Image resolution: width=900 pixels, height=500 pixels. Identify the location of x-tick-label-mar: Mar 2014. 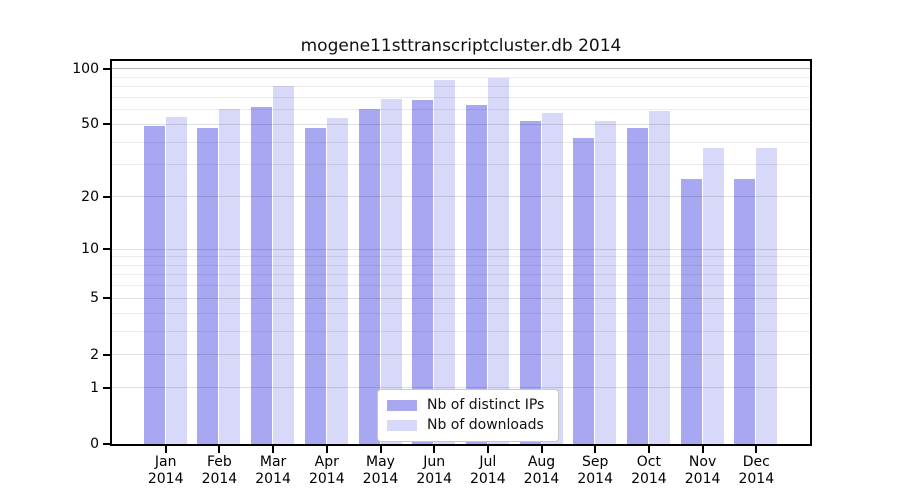
(273, 471).